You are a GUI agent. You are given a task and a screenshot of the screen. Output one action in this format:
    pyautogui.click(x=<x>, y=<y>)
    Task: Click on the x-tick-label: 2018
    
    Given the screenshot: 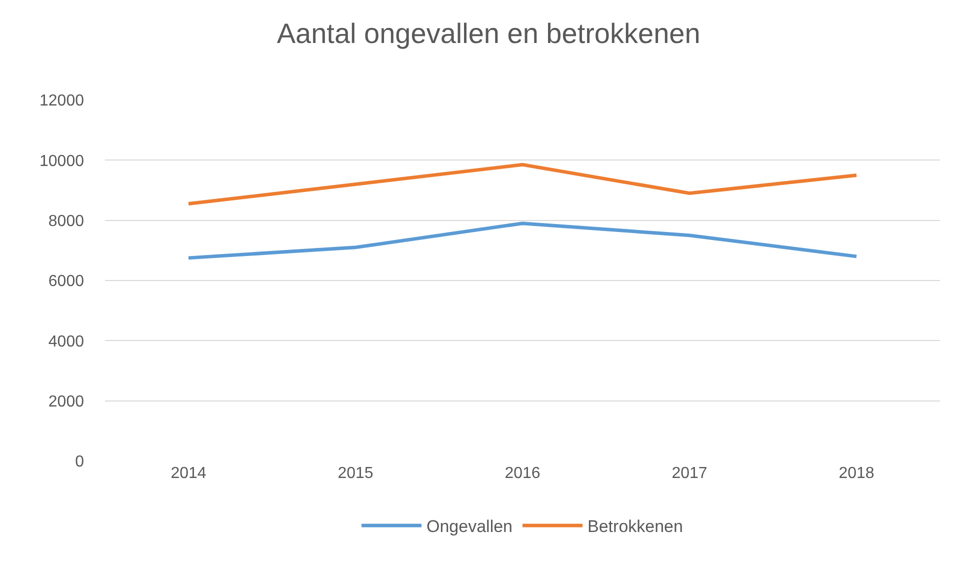 What is the action you would take?
    pyautogui.click(x=856, y=473)
    